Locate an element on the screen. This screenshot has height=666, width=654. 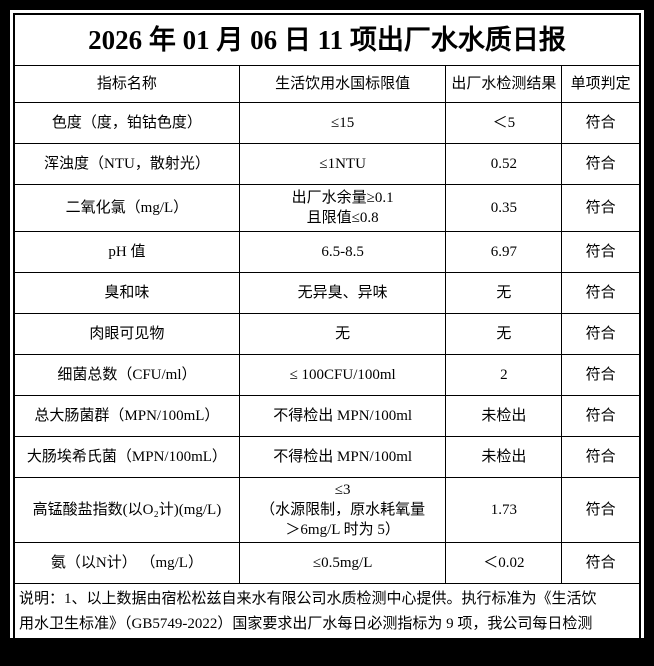
header-test-result: 出厂水检测结果 is located at coordinates (504, 84).